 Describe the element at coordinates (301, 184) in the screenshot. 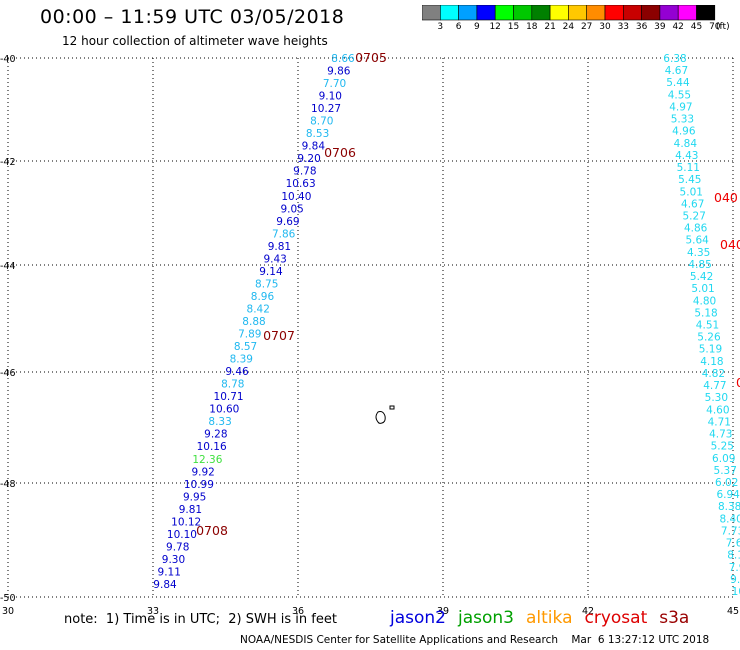

I see `swh-value-label: 10.63` at that location.